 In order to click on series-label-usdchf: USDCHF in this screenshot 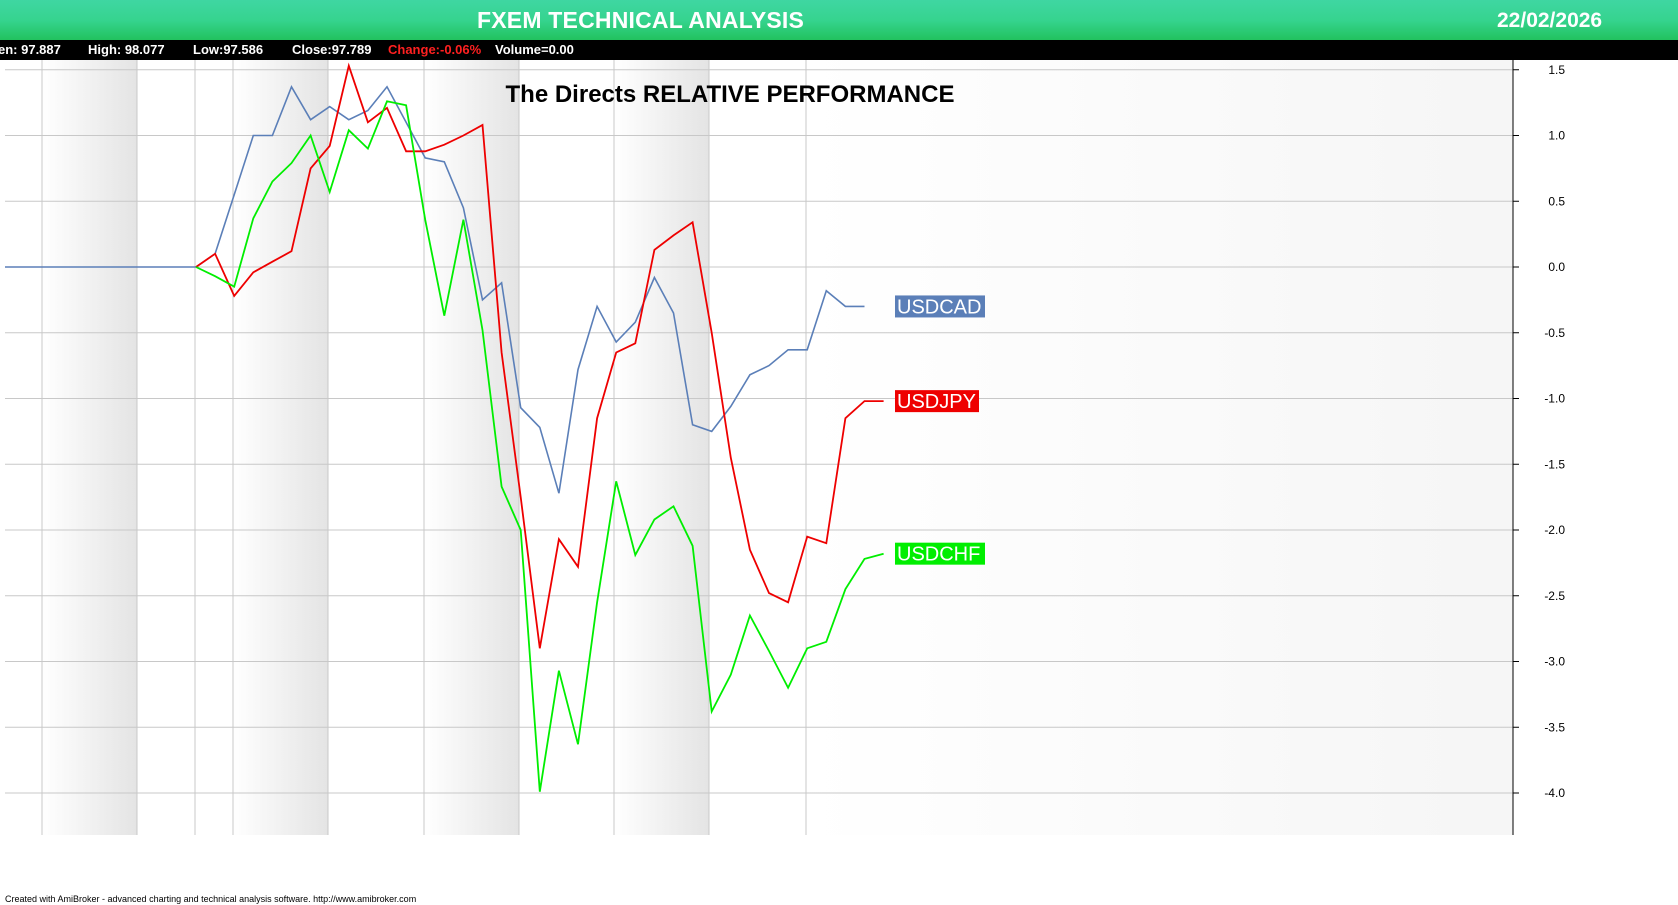, I will do `click(938, 555)`.